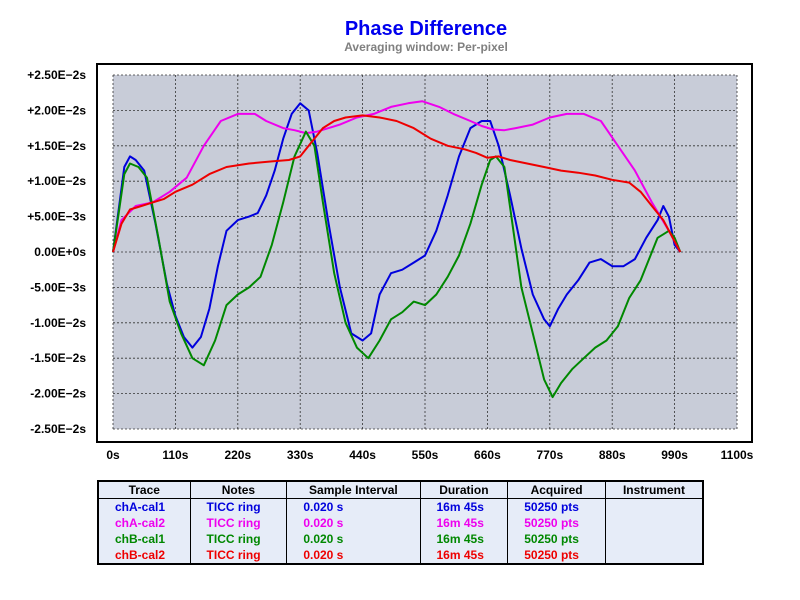 The width and height of the screenshot is (800, 600). Describe the element at coordinates (144, 555) in the screenshot. I see `trace-name: chB-cal2` at that location.